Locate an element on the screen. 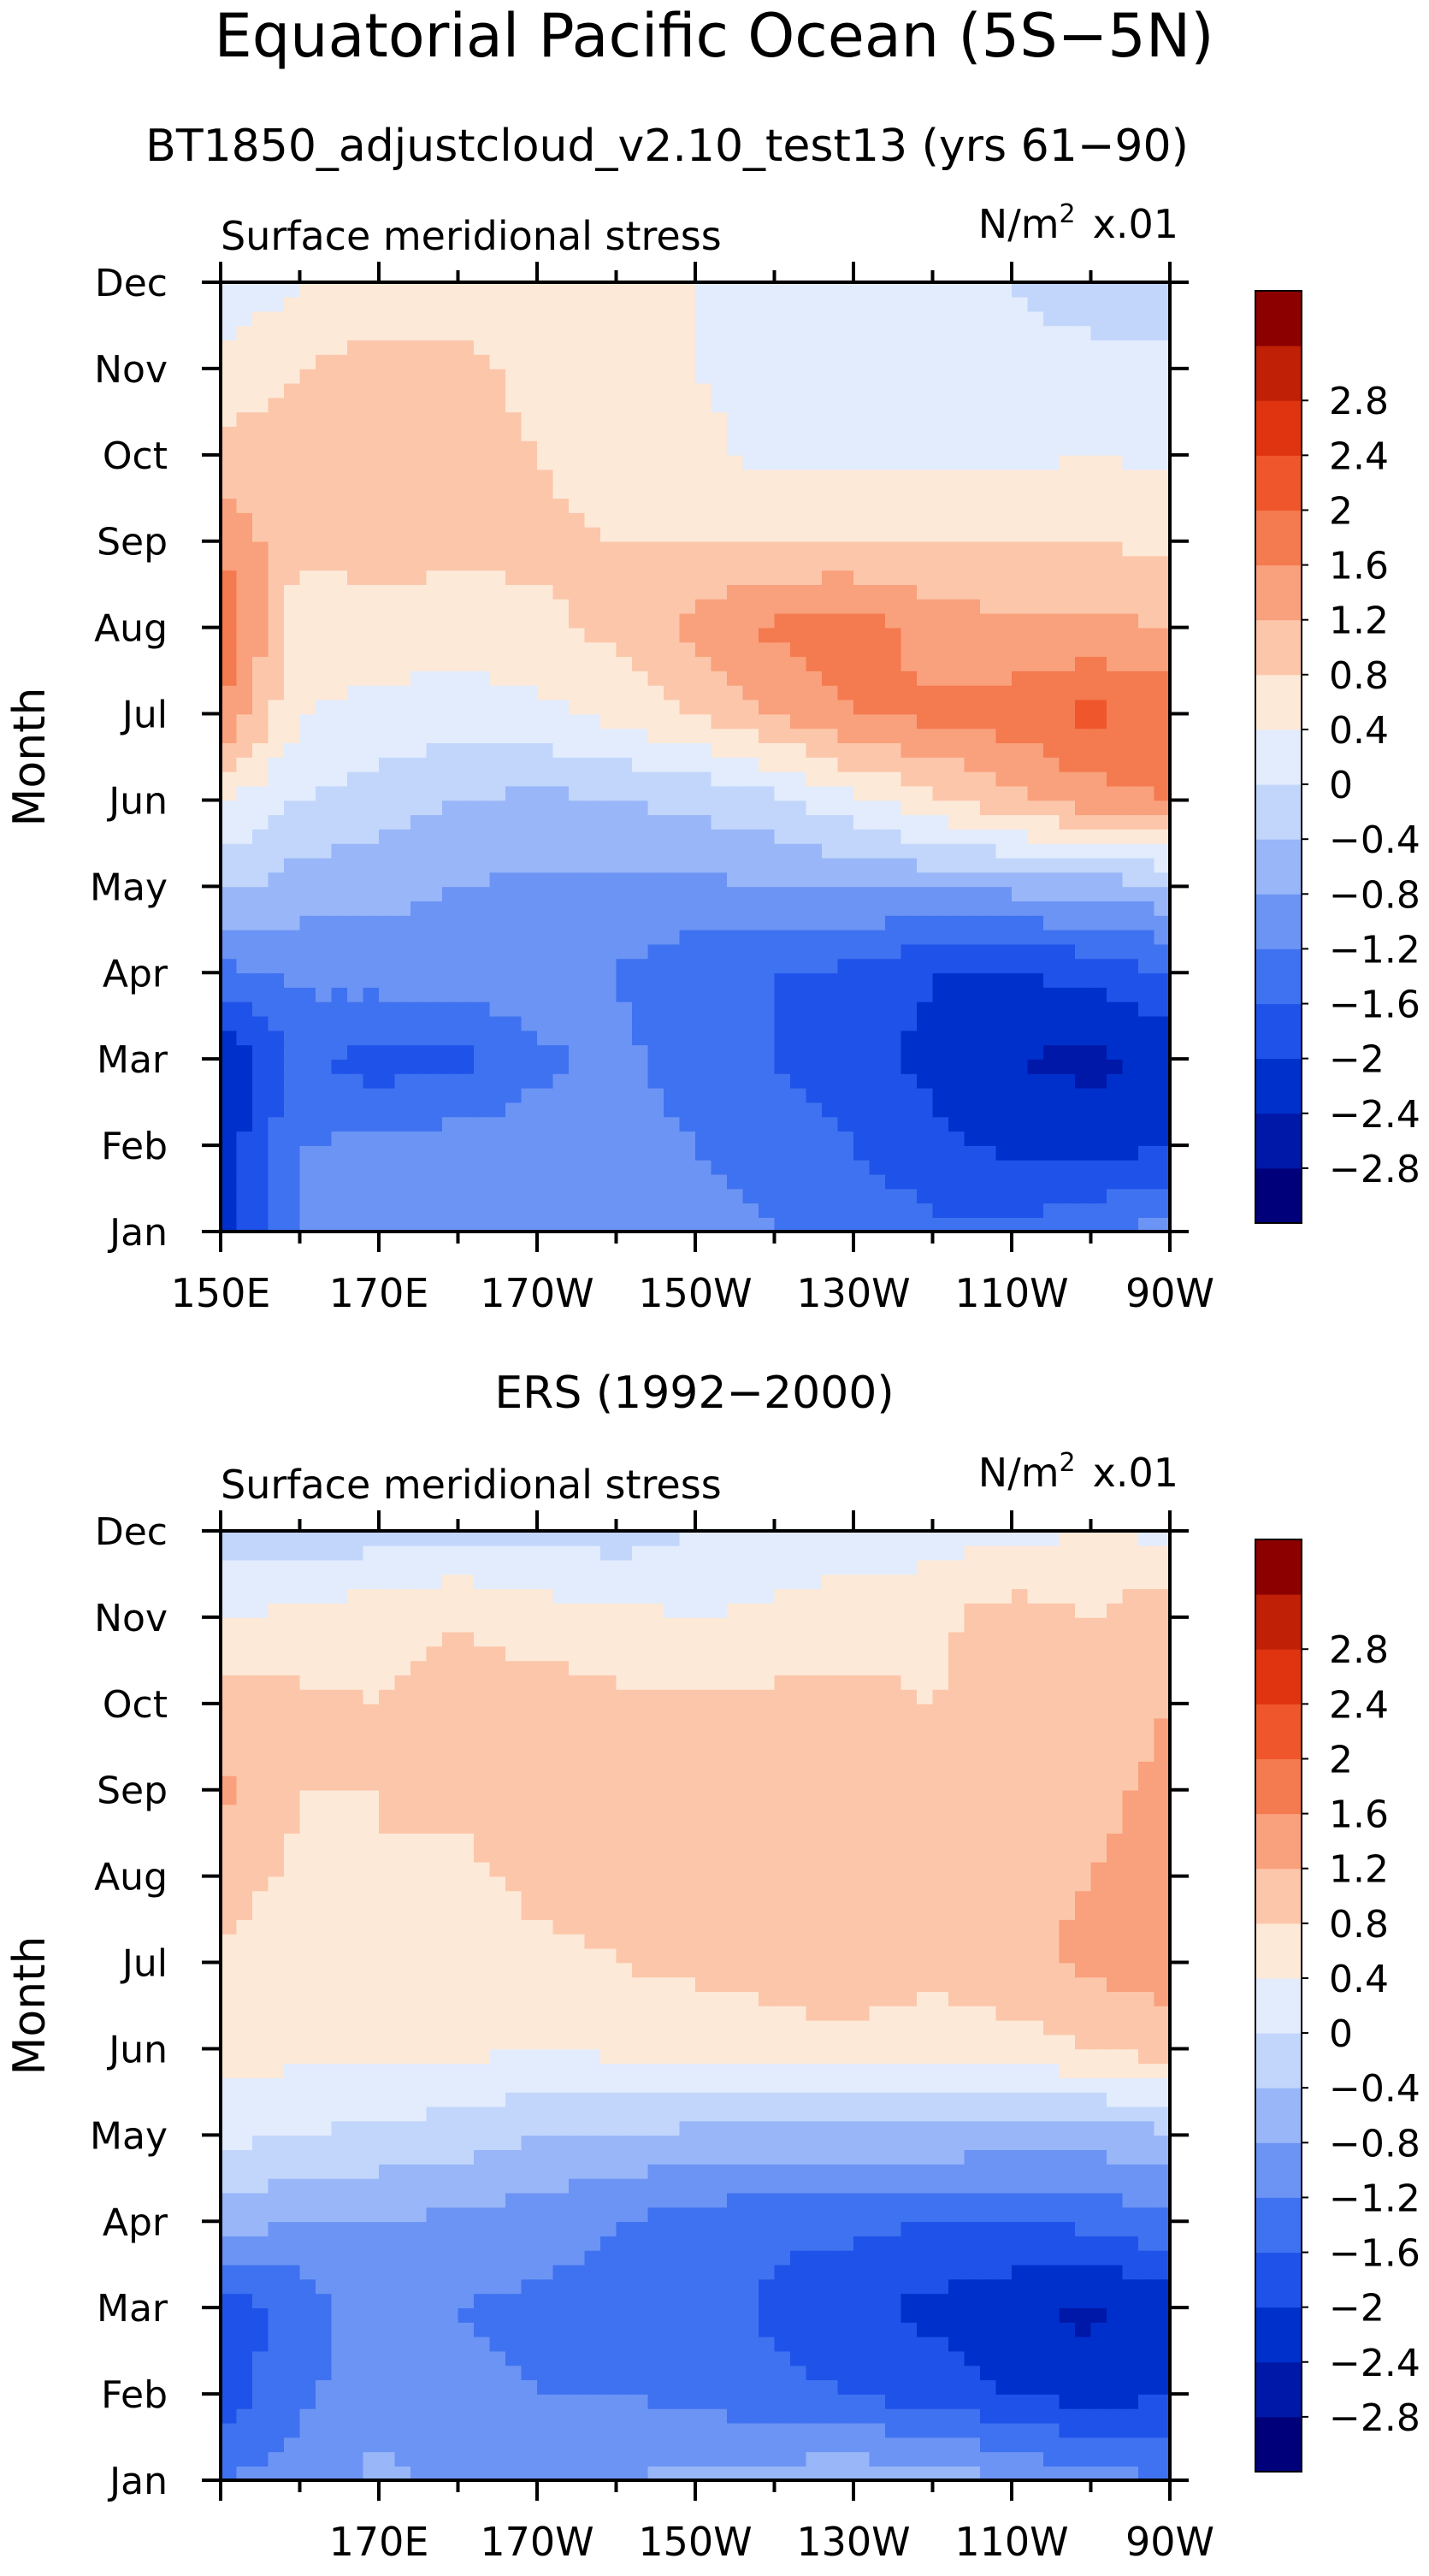 This screenshot has height=2576, width=1429. panel-bottom-subtitle: ERS (1992−2000) is located at coordinates (694, 1393).